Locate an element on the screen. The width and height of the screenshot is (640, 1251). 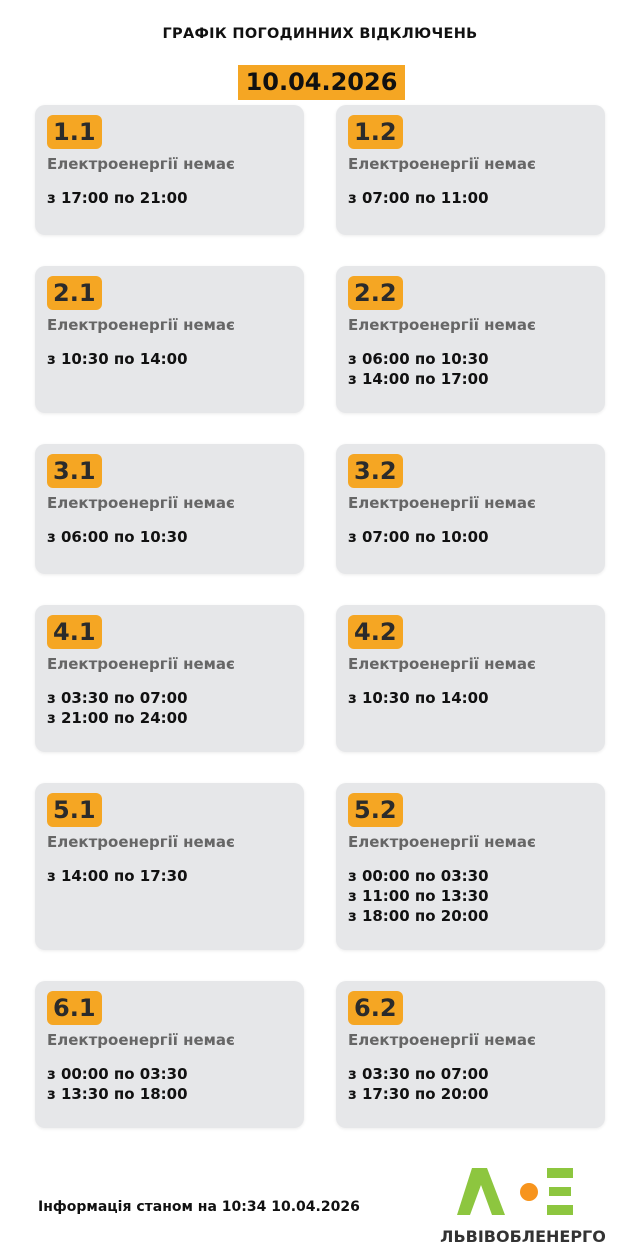
outage-times: з 06:00 по 10:30 is located at coordinates (169, 537).